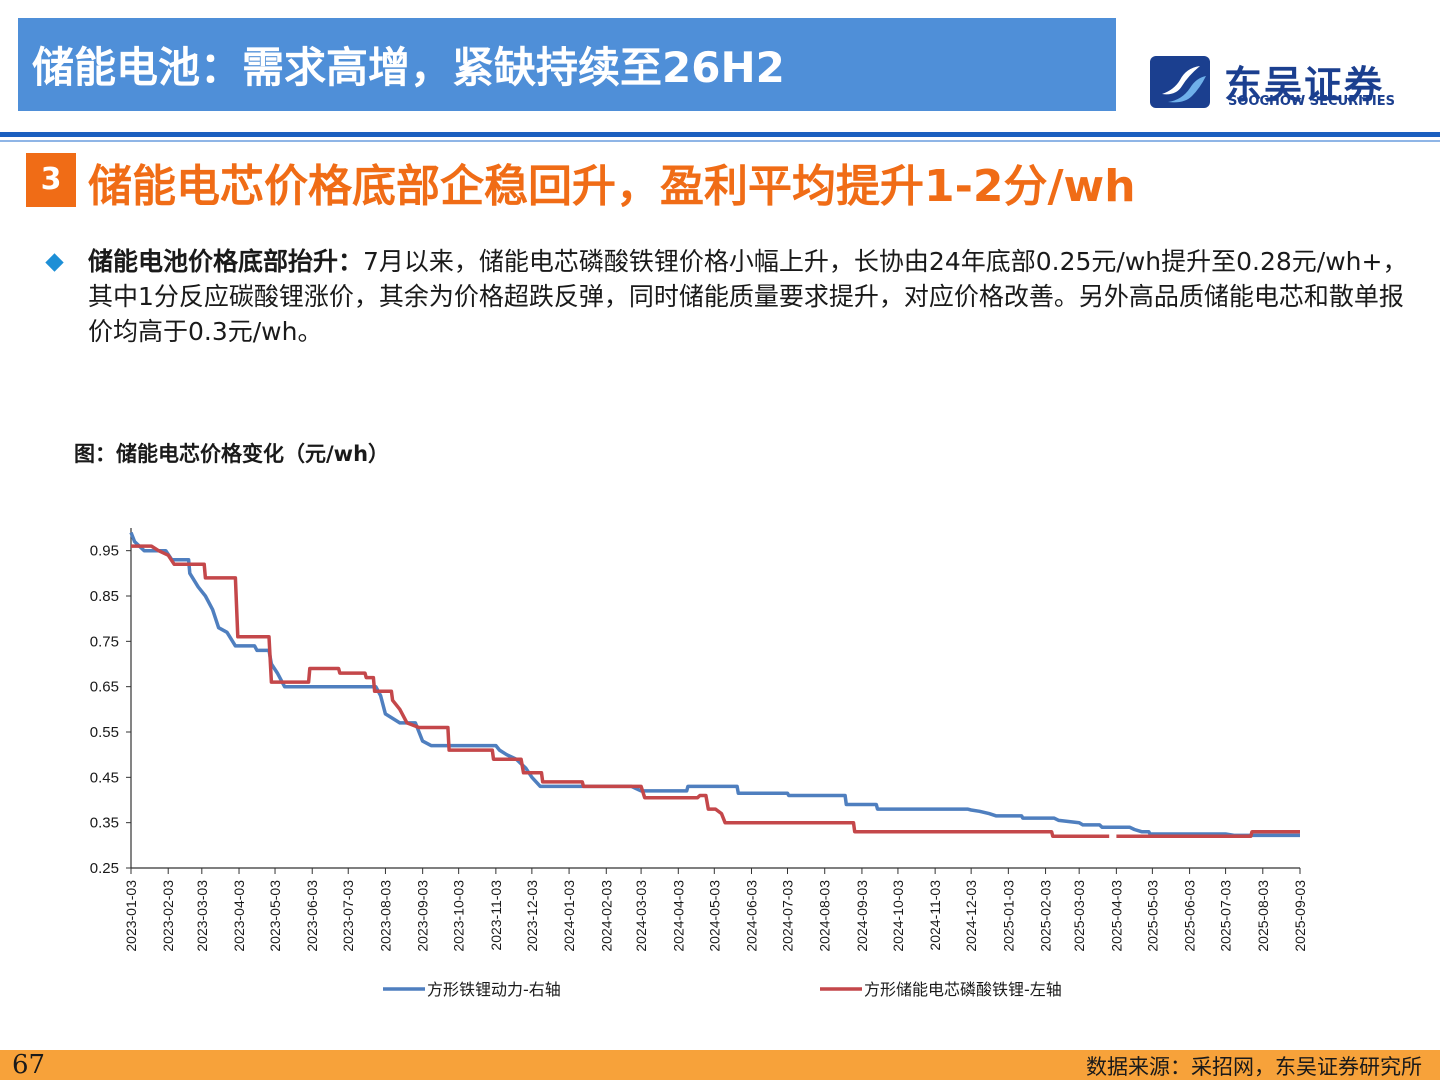  What do you see at coordinates (1226, 916) in the screenshot?
I see `x-tick-label: 2025-07-03` at bounding box center [1226, 916].